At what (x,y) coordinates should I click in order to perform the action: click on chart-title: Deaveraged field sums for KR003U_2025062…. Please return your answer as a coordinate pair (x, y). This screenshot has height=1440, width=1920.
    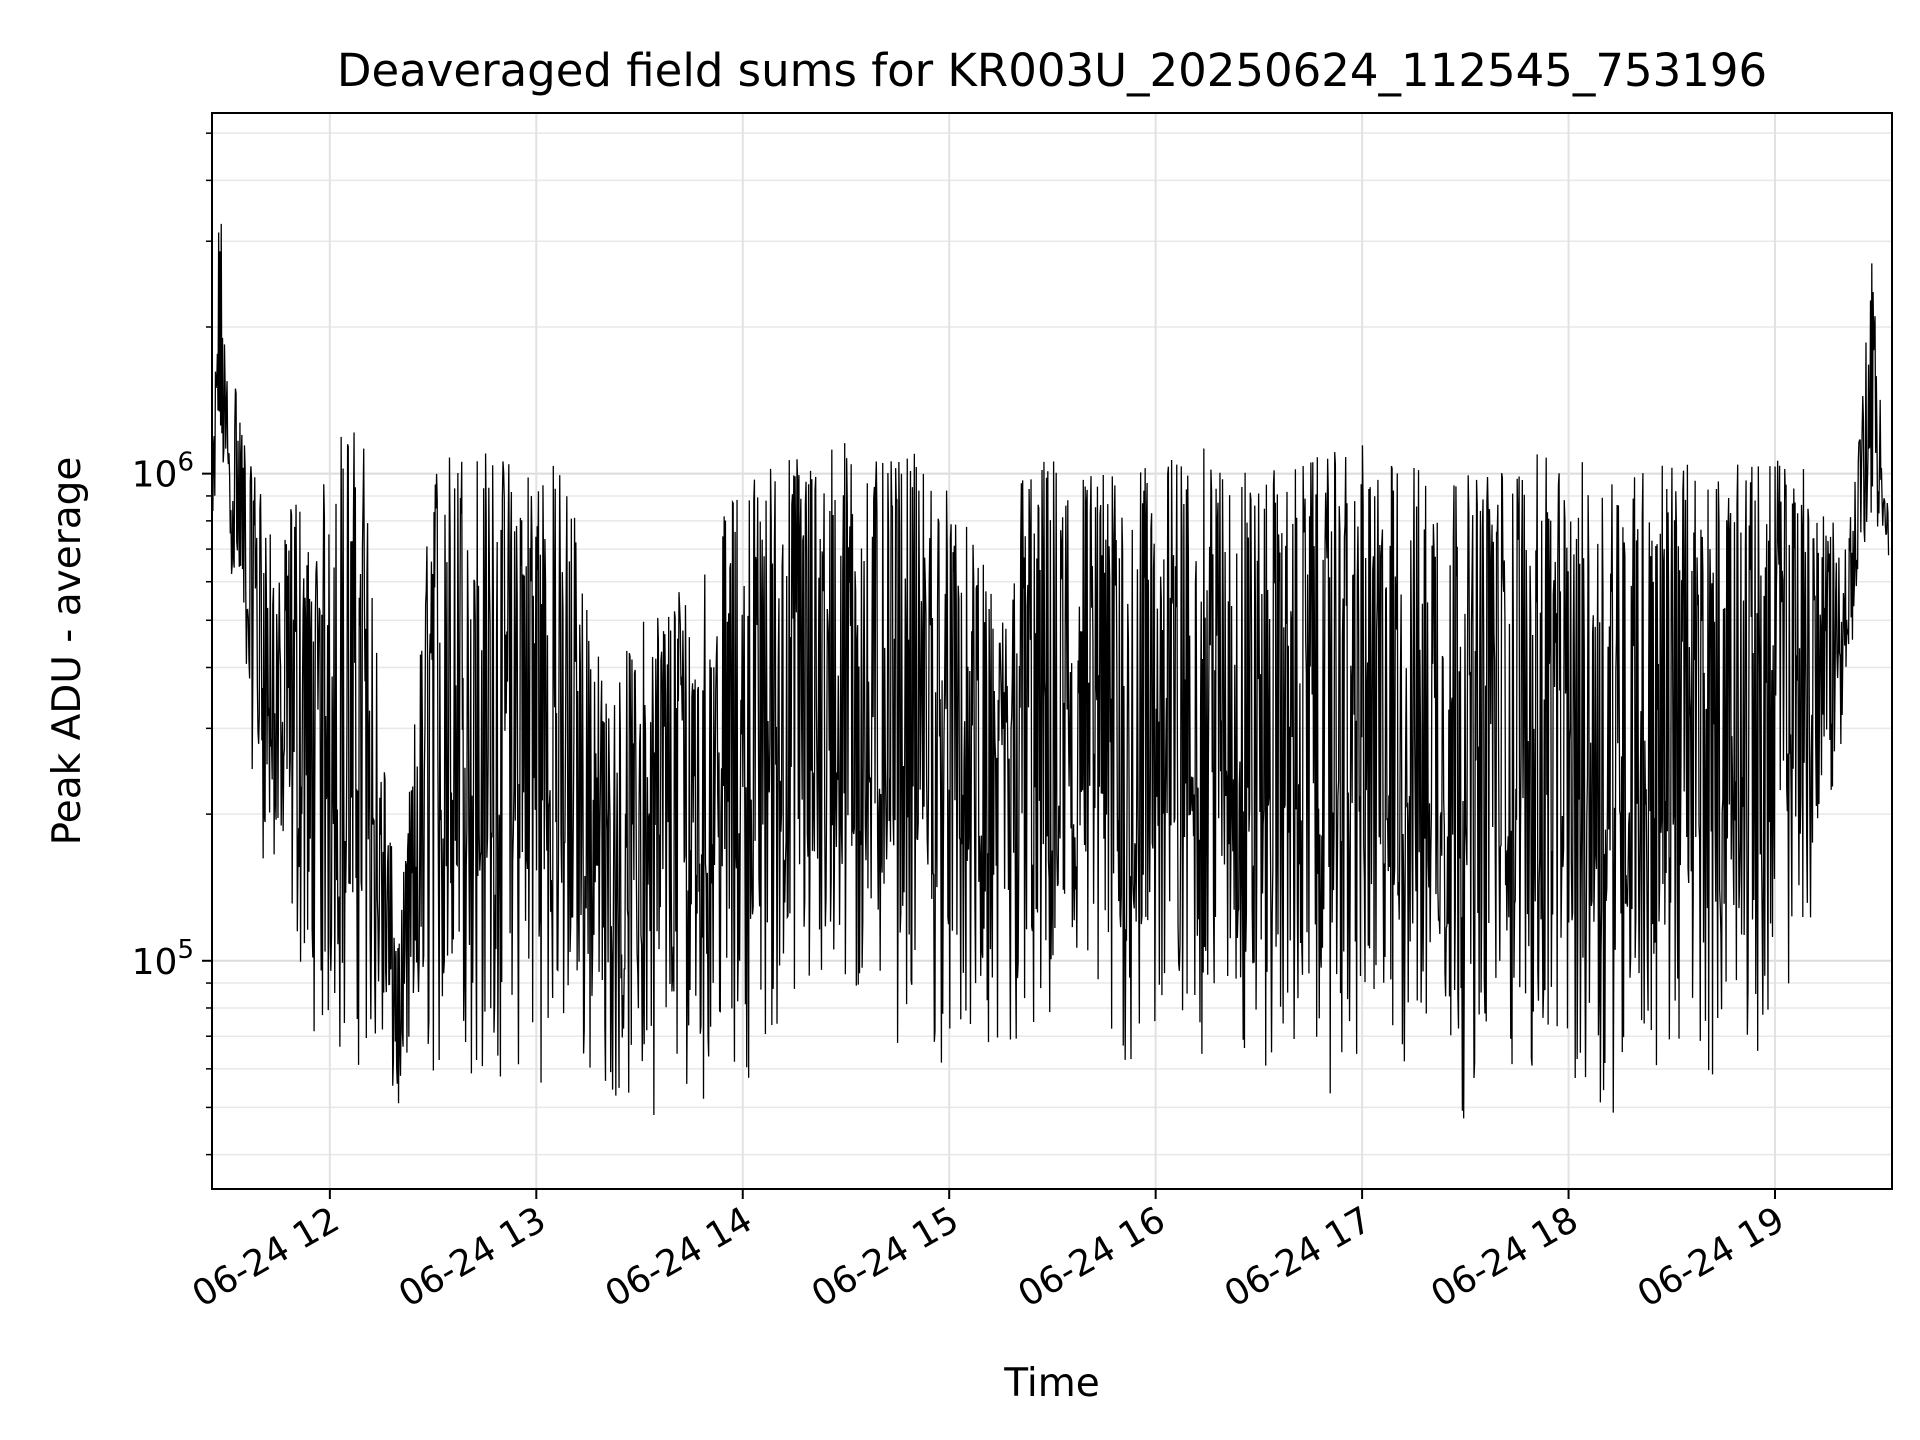
    Looking at the image, I should click on (1052, 70).